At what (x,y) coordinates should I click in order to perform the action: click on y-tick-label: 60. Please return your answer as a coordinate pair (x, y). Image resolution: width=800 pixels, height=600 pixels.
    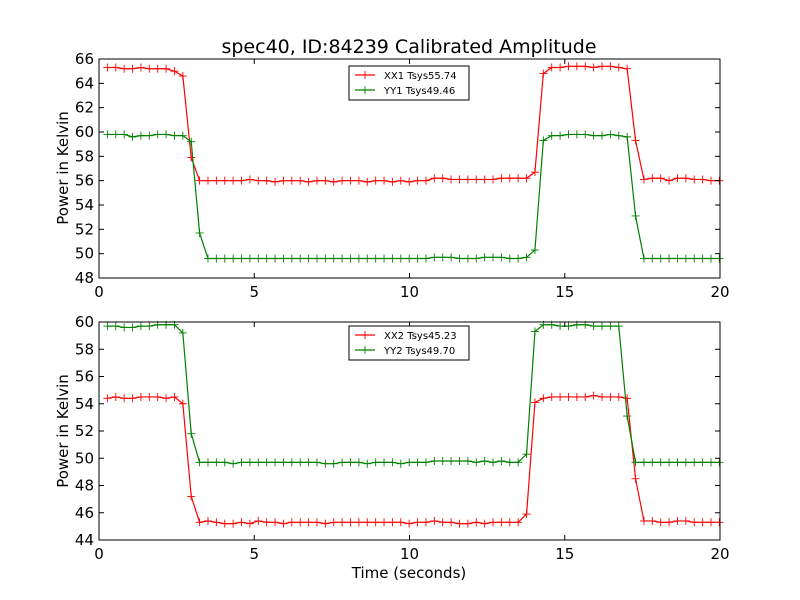
    Looking at the image, I should click on (84, 322).